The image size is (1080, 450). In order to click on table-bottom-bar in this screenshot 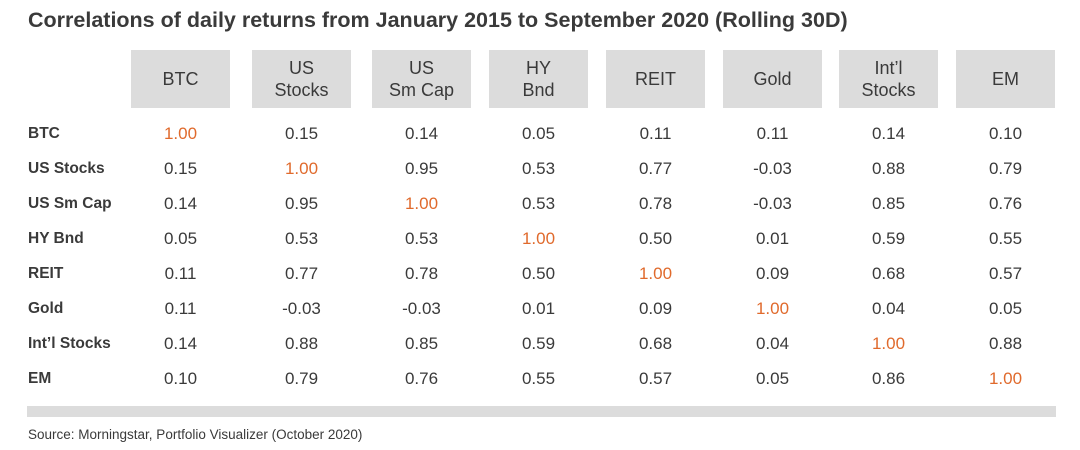, I will do `click(541, 411)`.